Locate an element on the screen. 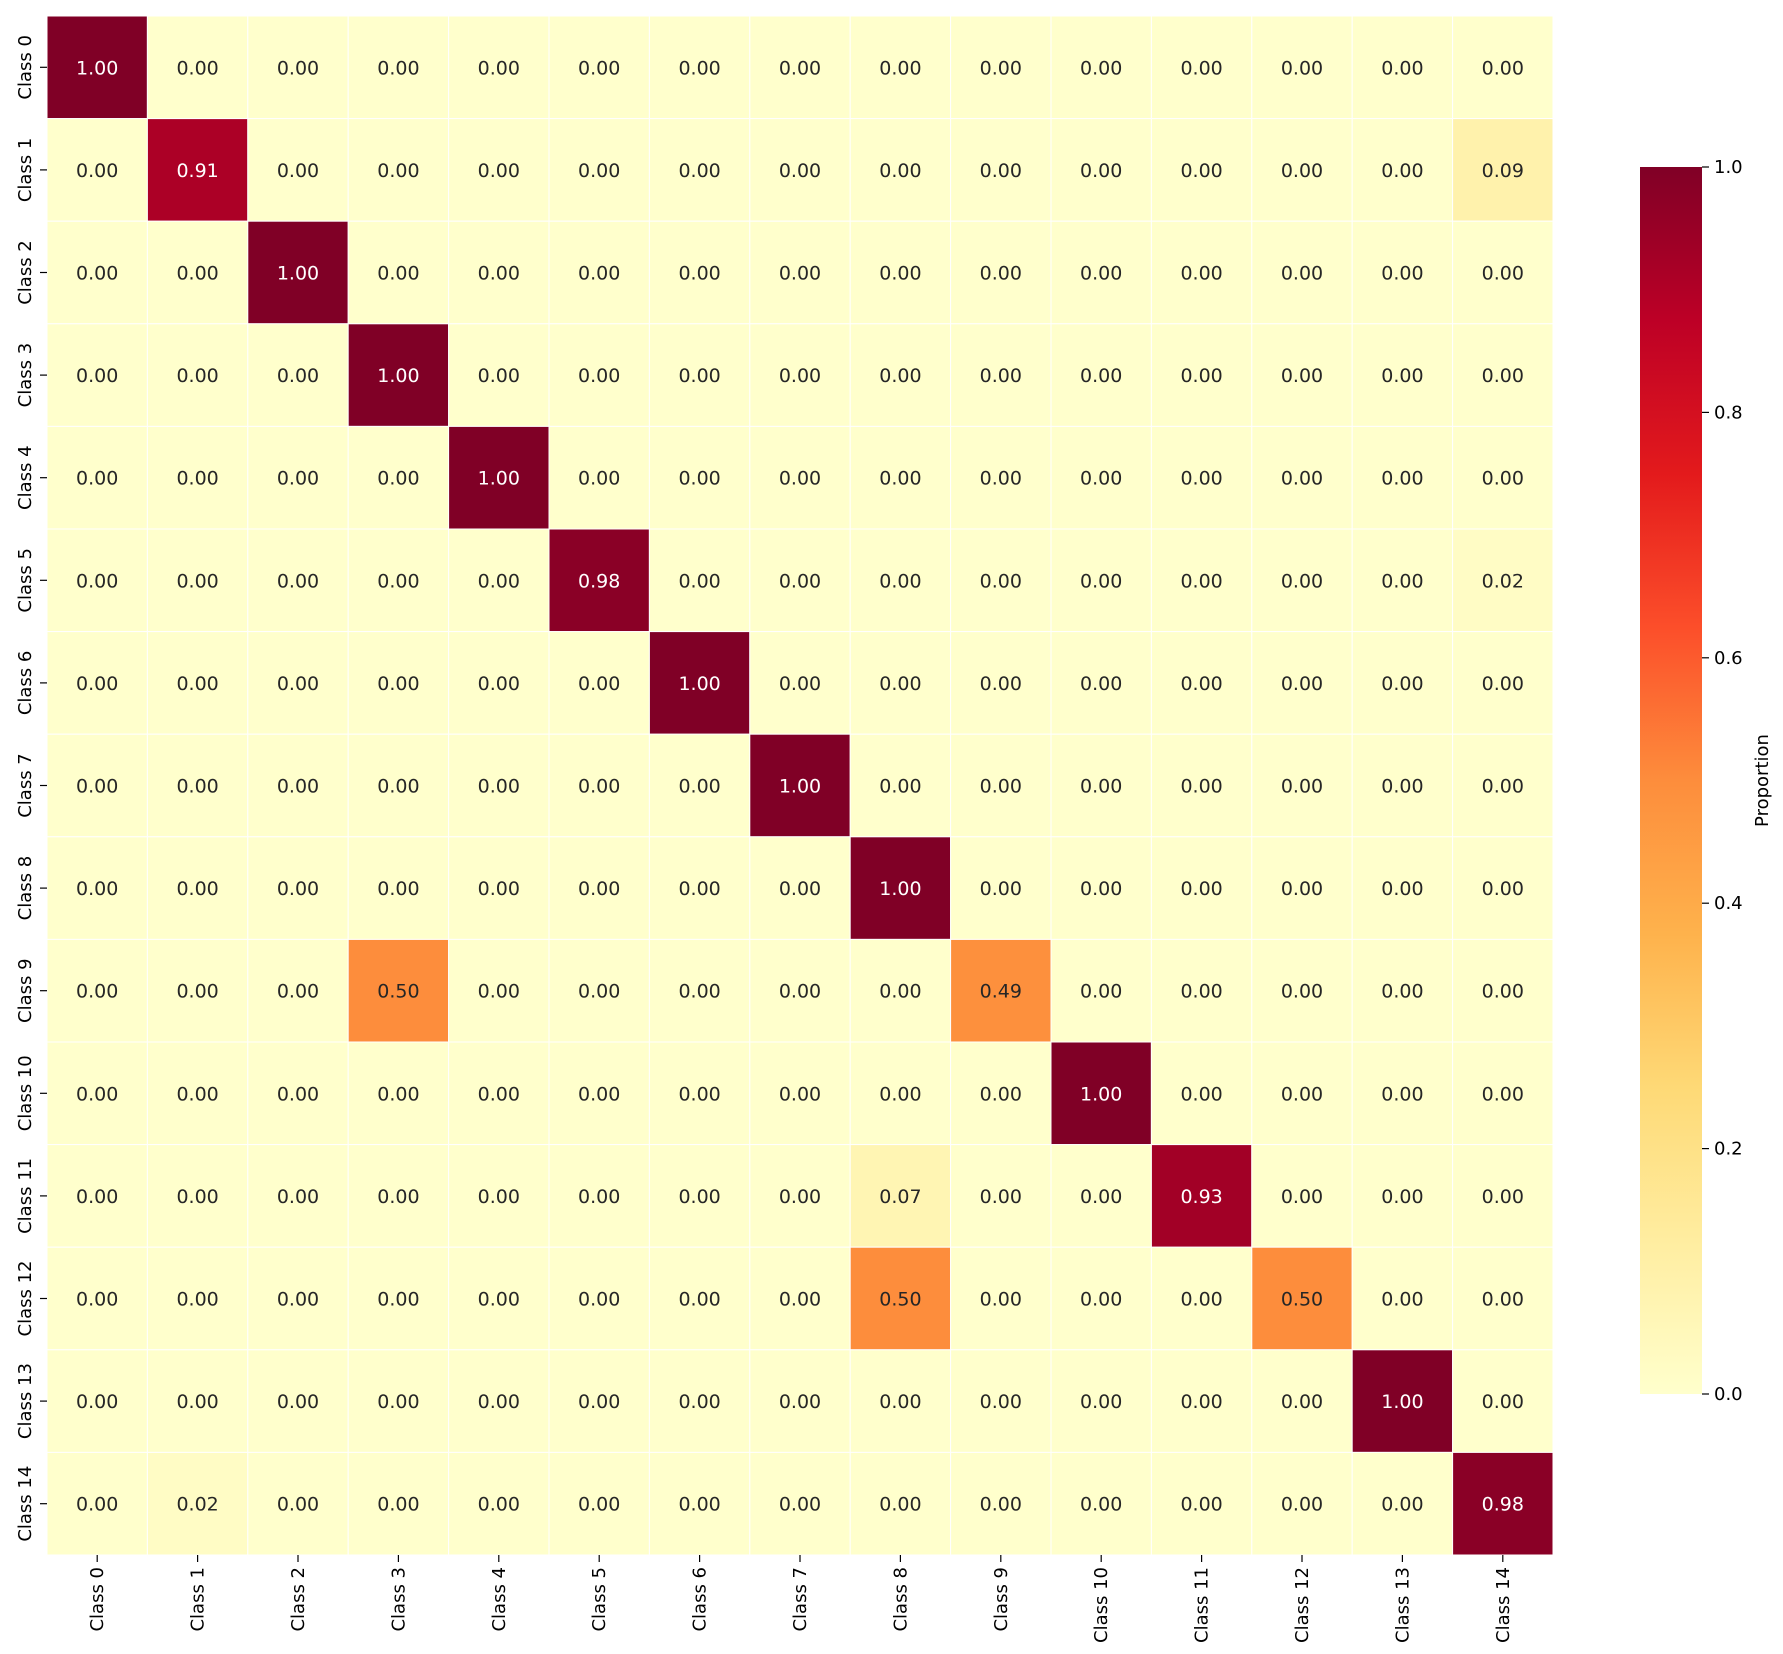 The height and width of the screenshot is (1654, 1783). cell-value-label: 0.07 is located at coordinates (900, 1197).